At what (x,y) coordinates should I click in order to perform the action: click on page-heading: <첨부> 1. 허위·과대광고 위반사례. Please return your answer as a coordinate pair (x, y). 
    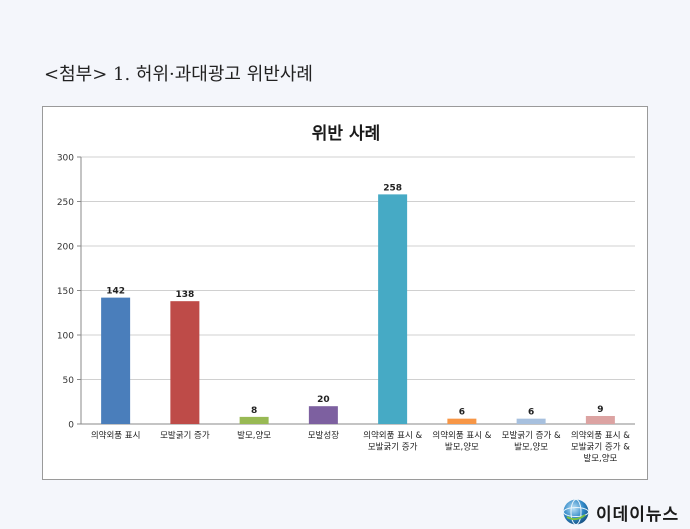
    Looking at the image, I should click on (178, 74).